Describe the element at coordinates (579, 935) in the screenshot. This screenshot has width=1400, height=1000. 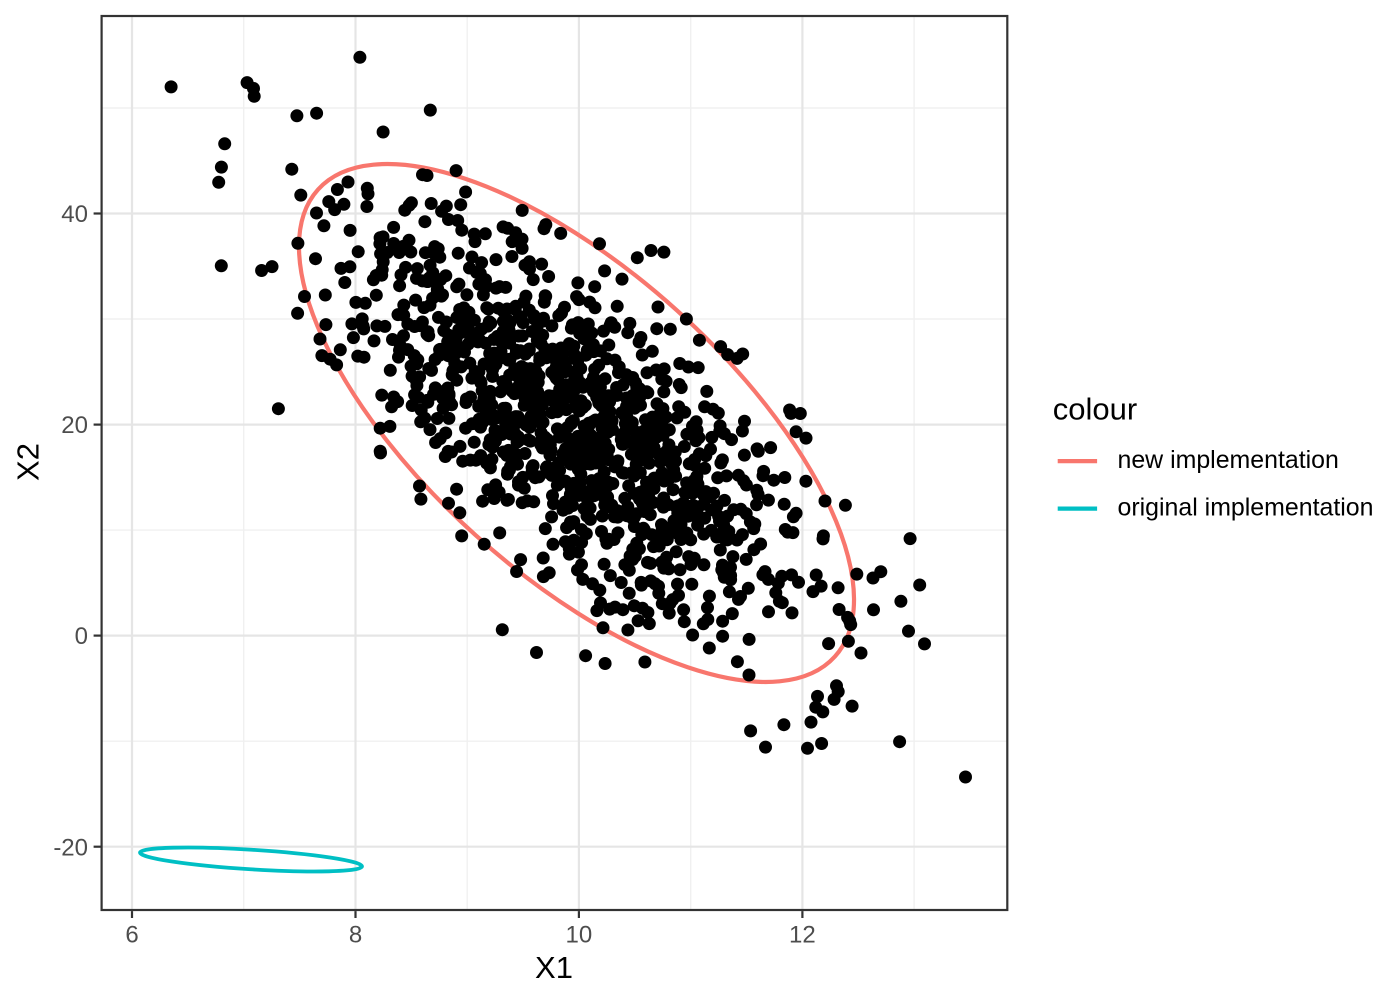
I see `svg-text: 10` at that location.